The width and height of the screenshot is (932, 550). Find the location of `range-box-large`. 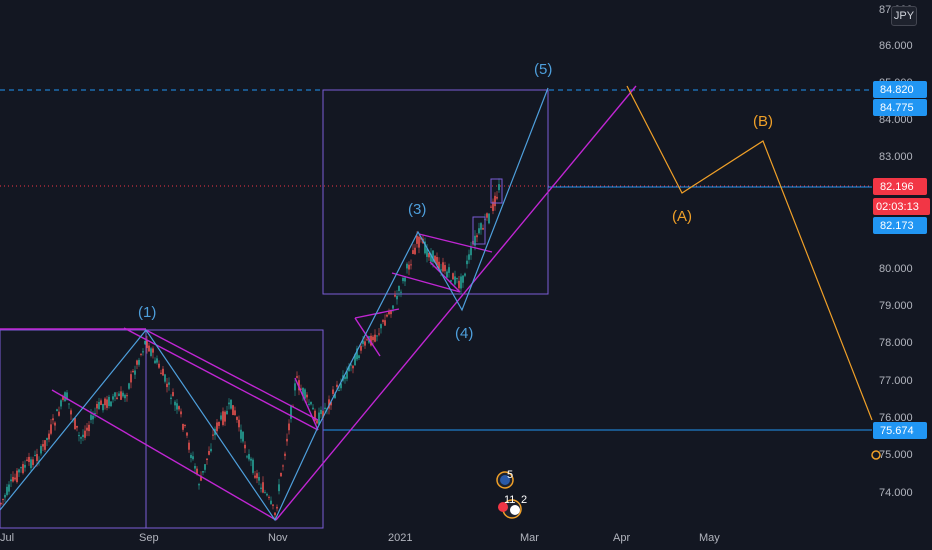

range-box-large is located at coordinates (162, 429).